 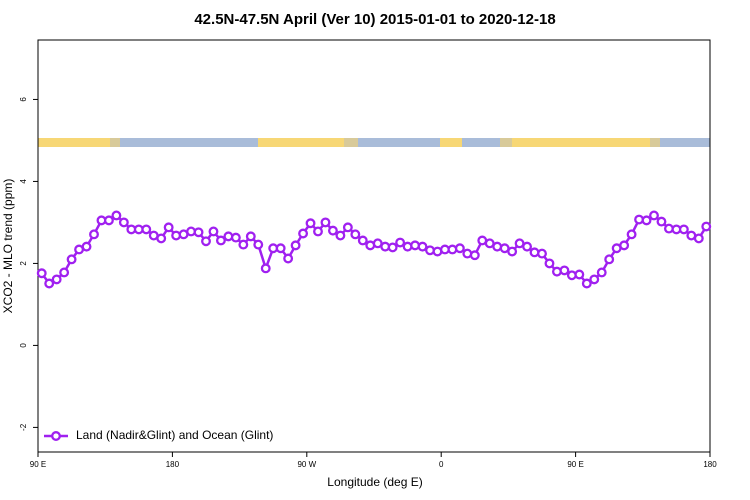 I want to click on y-tick-label: 2, so click(x=23, y=263).